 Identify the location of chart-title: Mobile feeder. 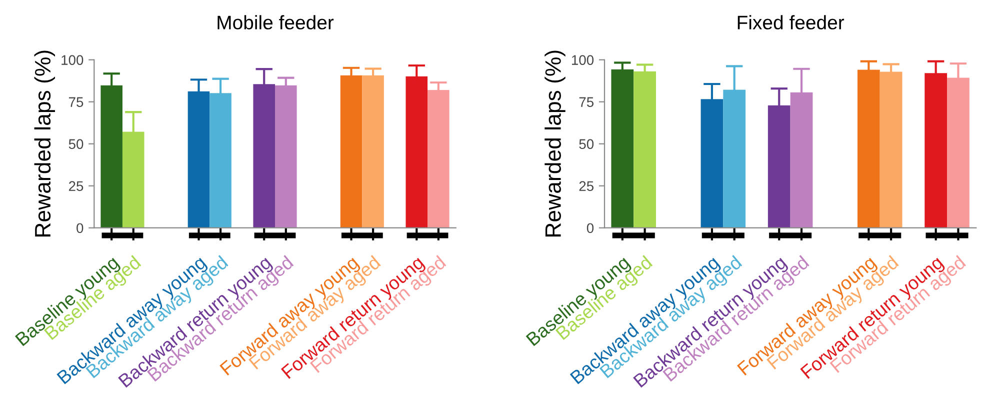
(276, 22).